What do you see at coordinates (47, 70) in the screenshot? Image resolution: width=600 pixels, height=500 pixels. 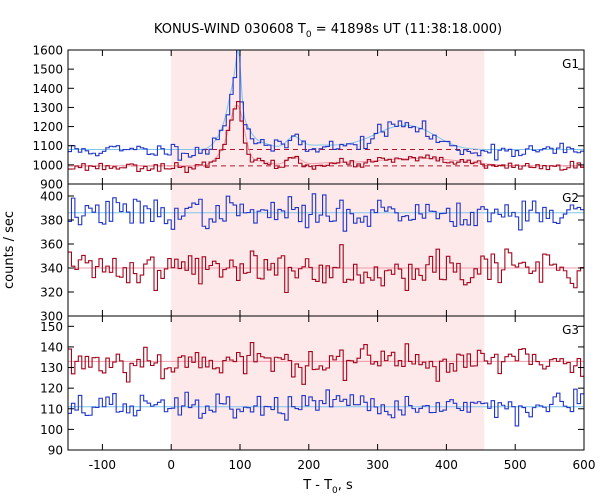 I see `y-tick-label: 1500` at bounding box center [47, 70].